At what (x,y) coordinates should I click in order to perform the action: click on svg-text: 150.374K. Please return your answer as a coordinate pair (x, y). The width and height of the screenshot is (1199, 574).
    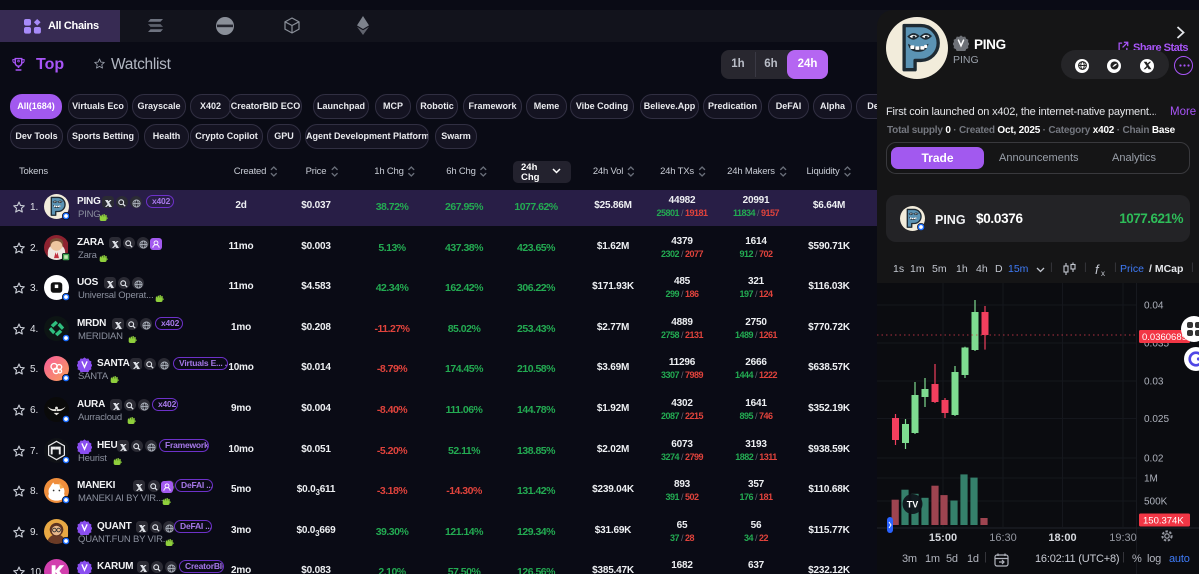
    Looking at the image, I should click on (1163, 521).